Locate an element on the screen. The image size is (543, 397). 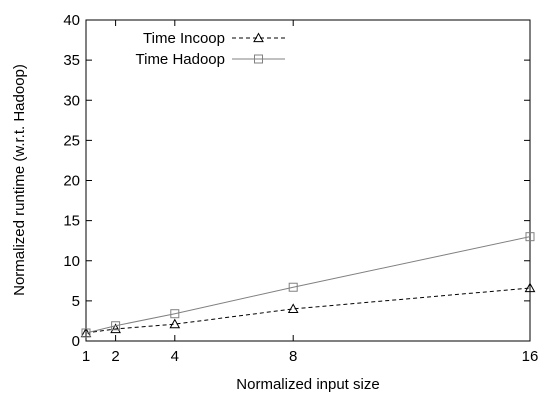
series-line-time-incoop is located at coordinates (308, 310).